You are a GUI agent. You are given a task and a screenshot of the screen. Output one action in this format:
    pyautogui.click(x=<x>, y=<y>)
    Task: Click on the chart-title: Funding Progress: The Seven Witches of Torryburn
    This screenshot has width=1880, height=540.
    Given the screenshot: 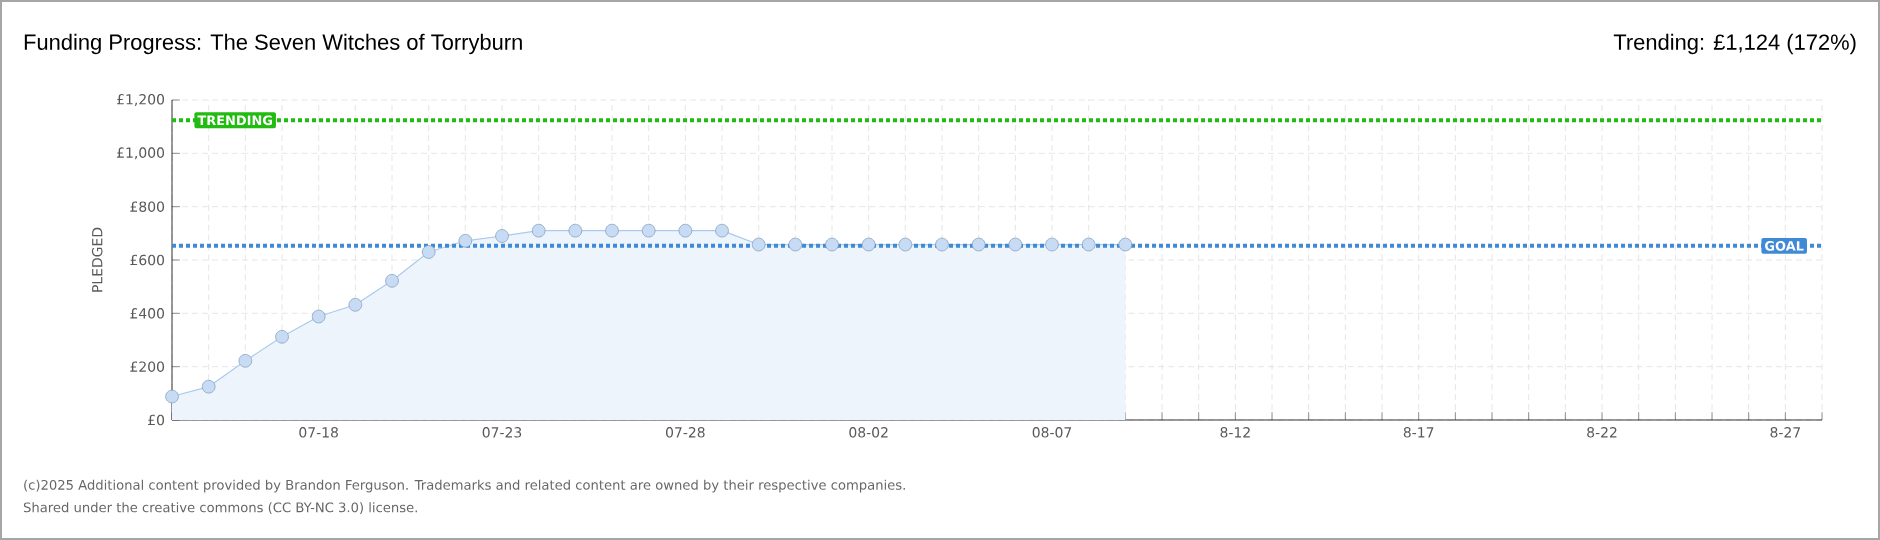 What is the action you would take?
    pyautogui.click(x=273, y=44)
    